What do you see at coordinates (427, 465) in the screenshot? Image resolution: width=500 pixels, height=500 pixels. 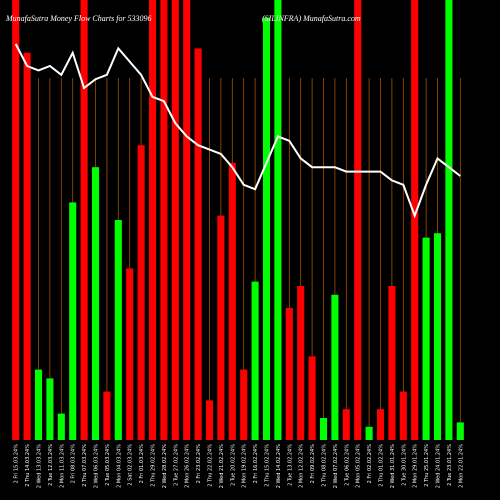 I see `x-tick-label: 2 Thu 25.01.24%` at bounding box center [427, 465].